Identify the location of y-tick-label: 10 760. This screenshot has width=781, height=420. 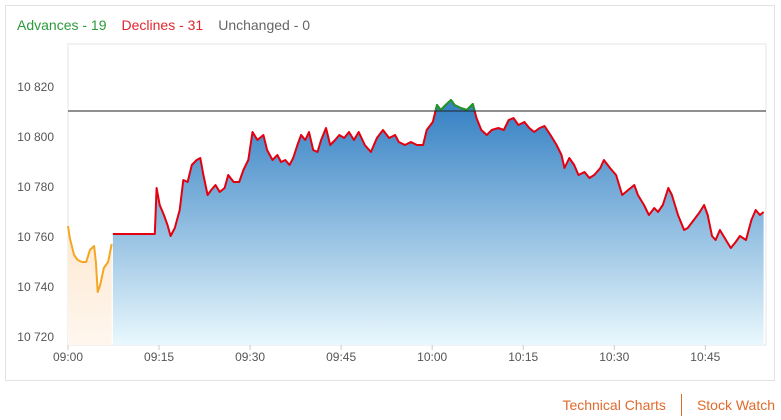
(35, 237).